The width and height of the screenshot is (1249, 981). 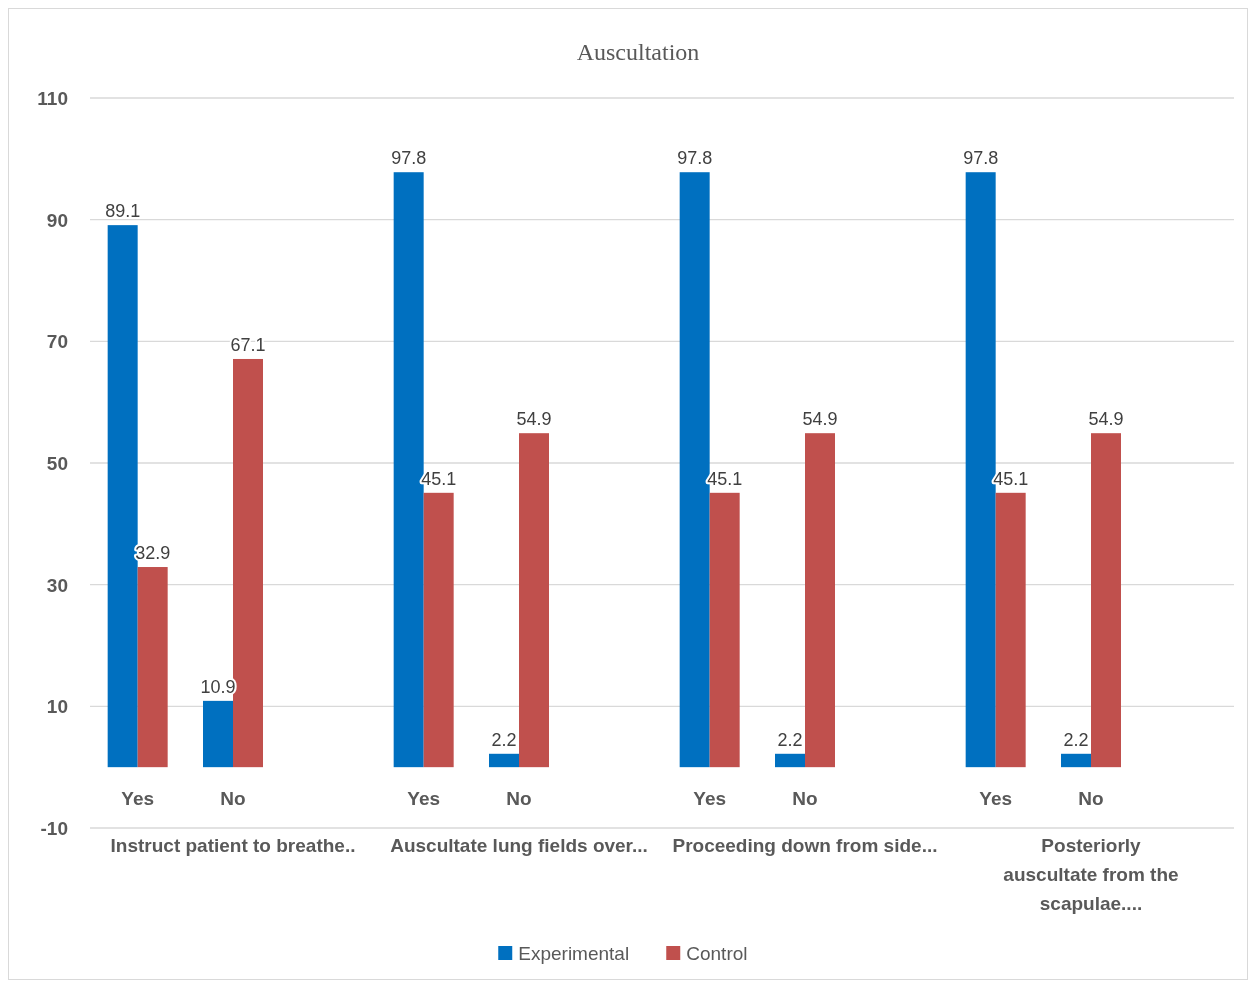 What do you see at coordinates (233, 845) in the screenshot?
I see `text: Instruct patient to breathe..` at bounding box center [233, 845].